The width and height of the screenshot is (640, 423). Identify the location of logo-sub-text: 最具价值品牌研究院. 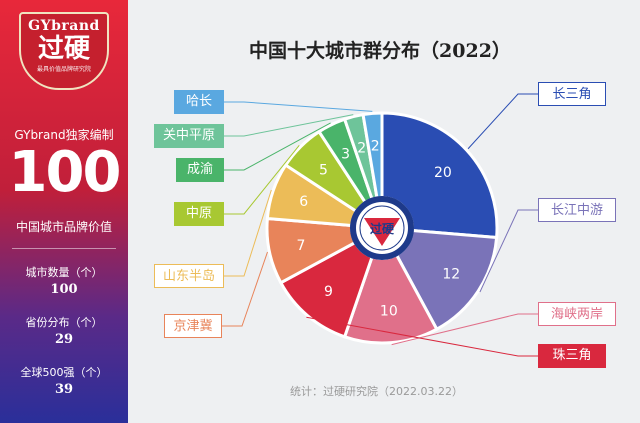
(63, 69).